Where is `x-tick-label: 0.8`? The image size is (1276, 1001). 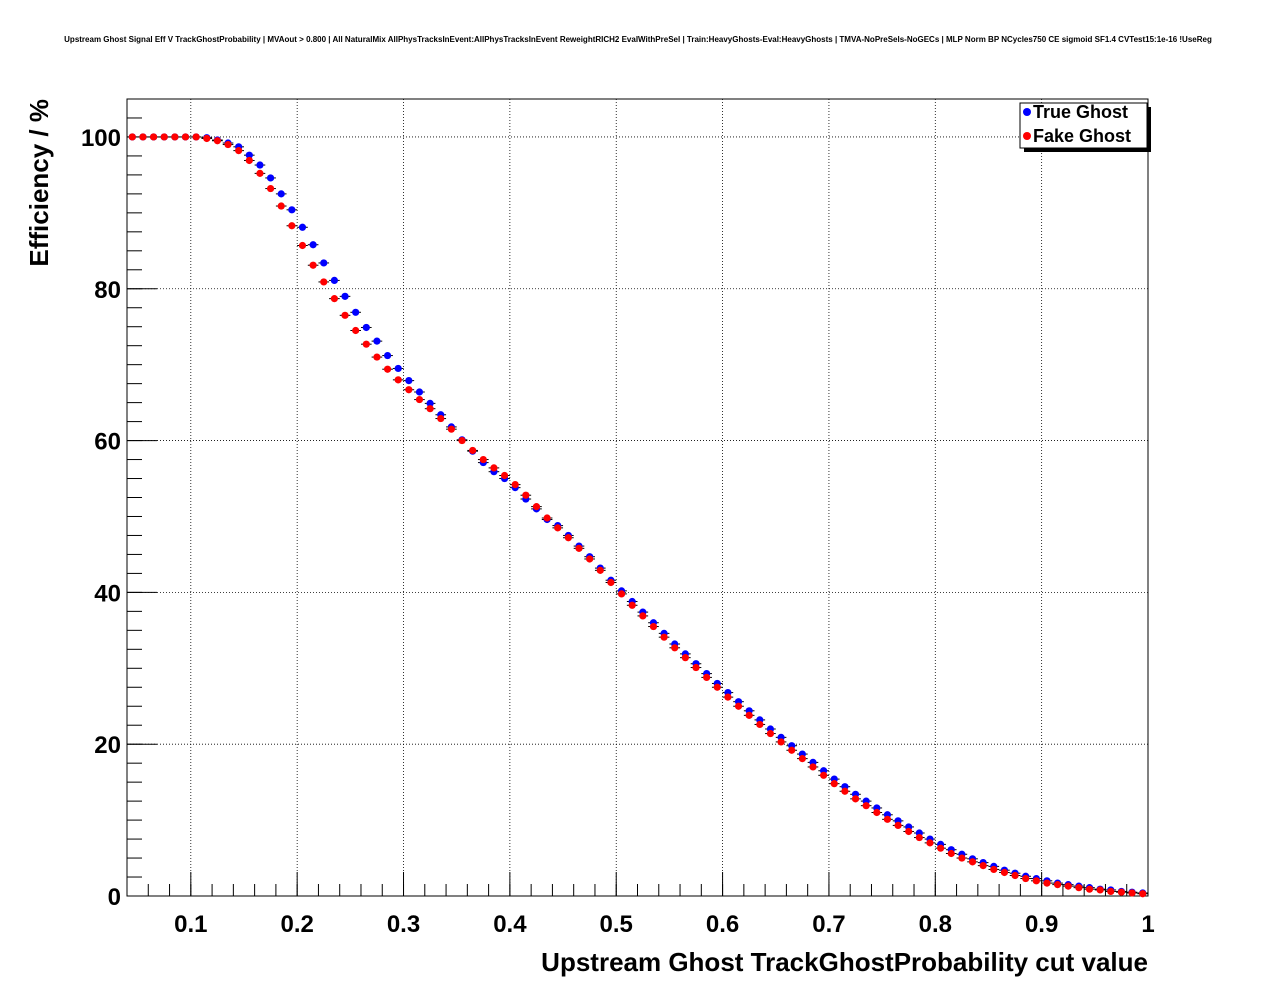
x-tick-label: 0.8 is located at coordinates (935, 924).